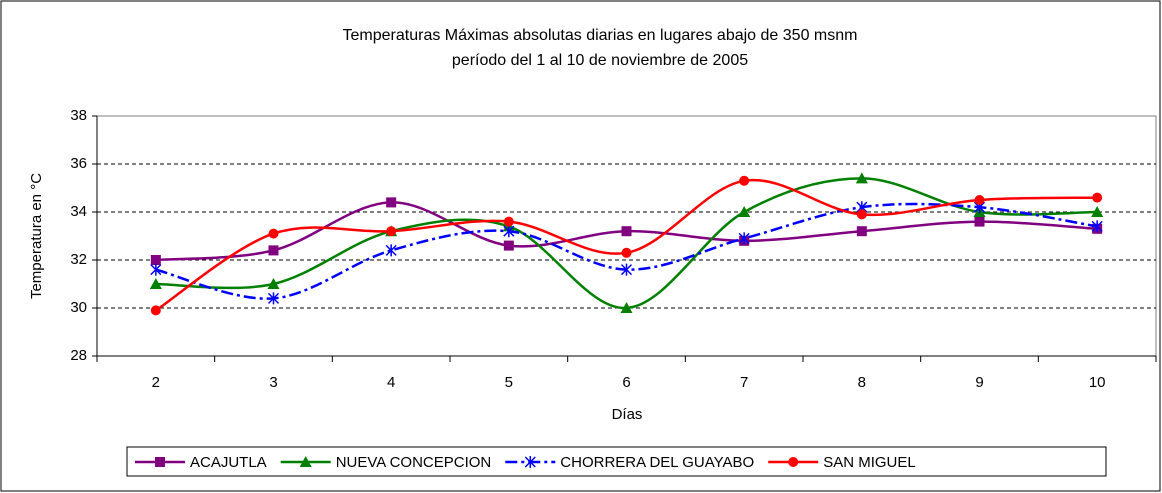 The width and height of the screenshot is (1162, 493). Describe the element at coordinates (228, 462) in the screenshot. I see `legend-label: ACAJUTLA` at that location.